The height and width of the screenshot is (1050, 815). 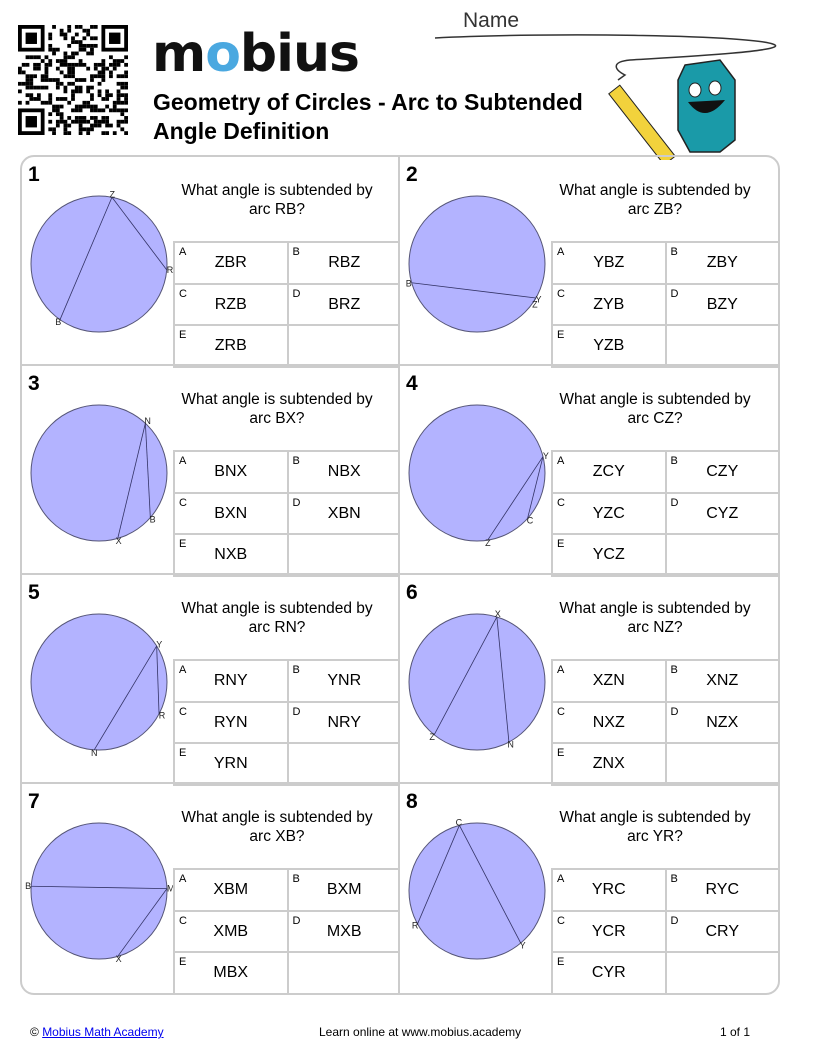 What do you see at coordinates (608, 556) in the screenshot?
I see `answer-option-e: E YCZ` at bounding box center [608, 556].